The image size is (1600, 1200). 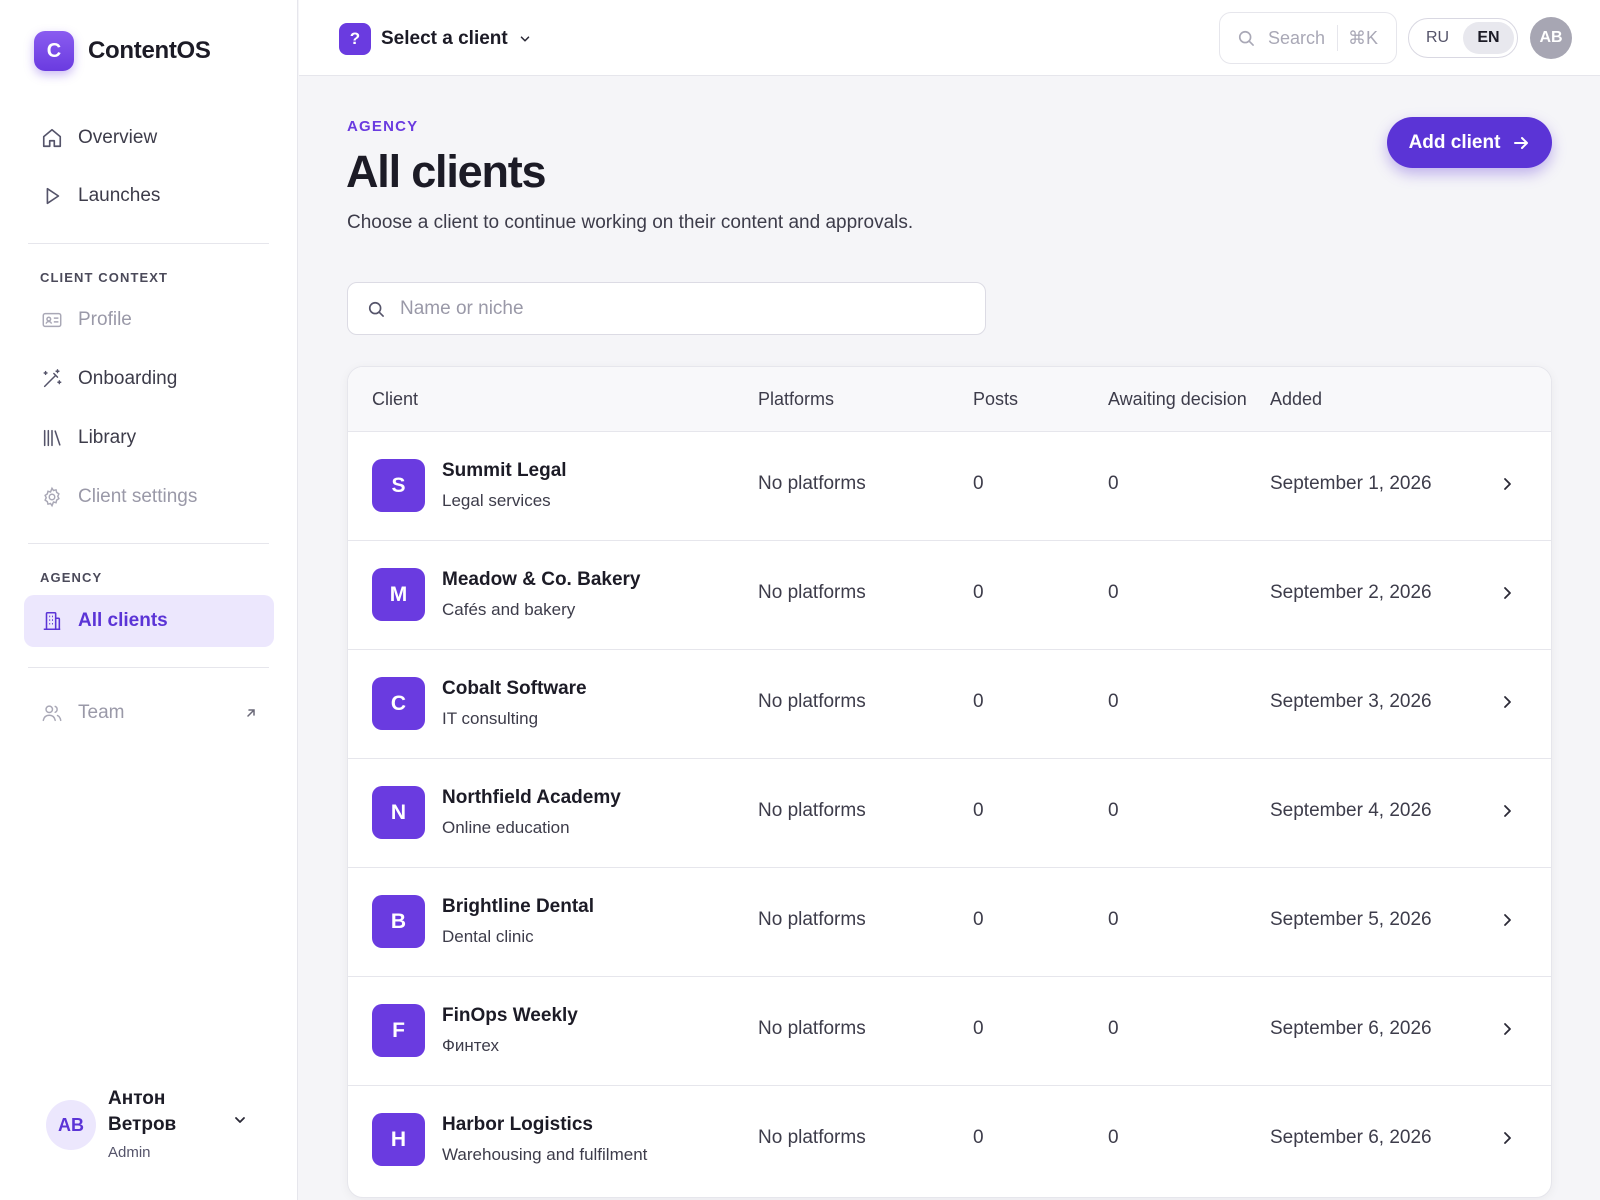 I want to click on client-added: September 6, 2026, so click(x=1351, y=1137).